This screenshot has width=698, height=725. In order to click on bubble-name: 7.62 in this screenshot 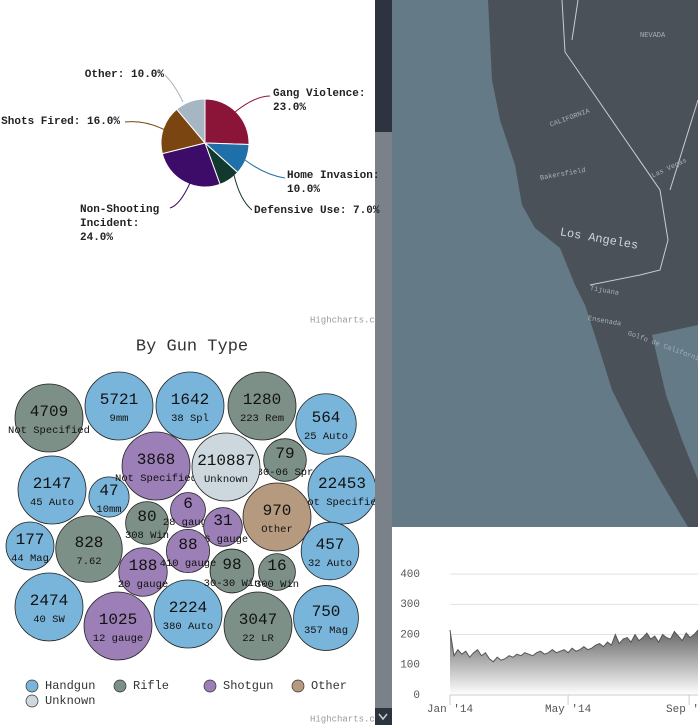, I will do `click(88, 562)`.